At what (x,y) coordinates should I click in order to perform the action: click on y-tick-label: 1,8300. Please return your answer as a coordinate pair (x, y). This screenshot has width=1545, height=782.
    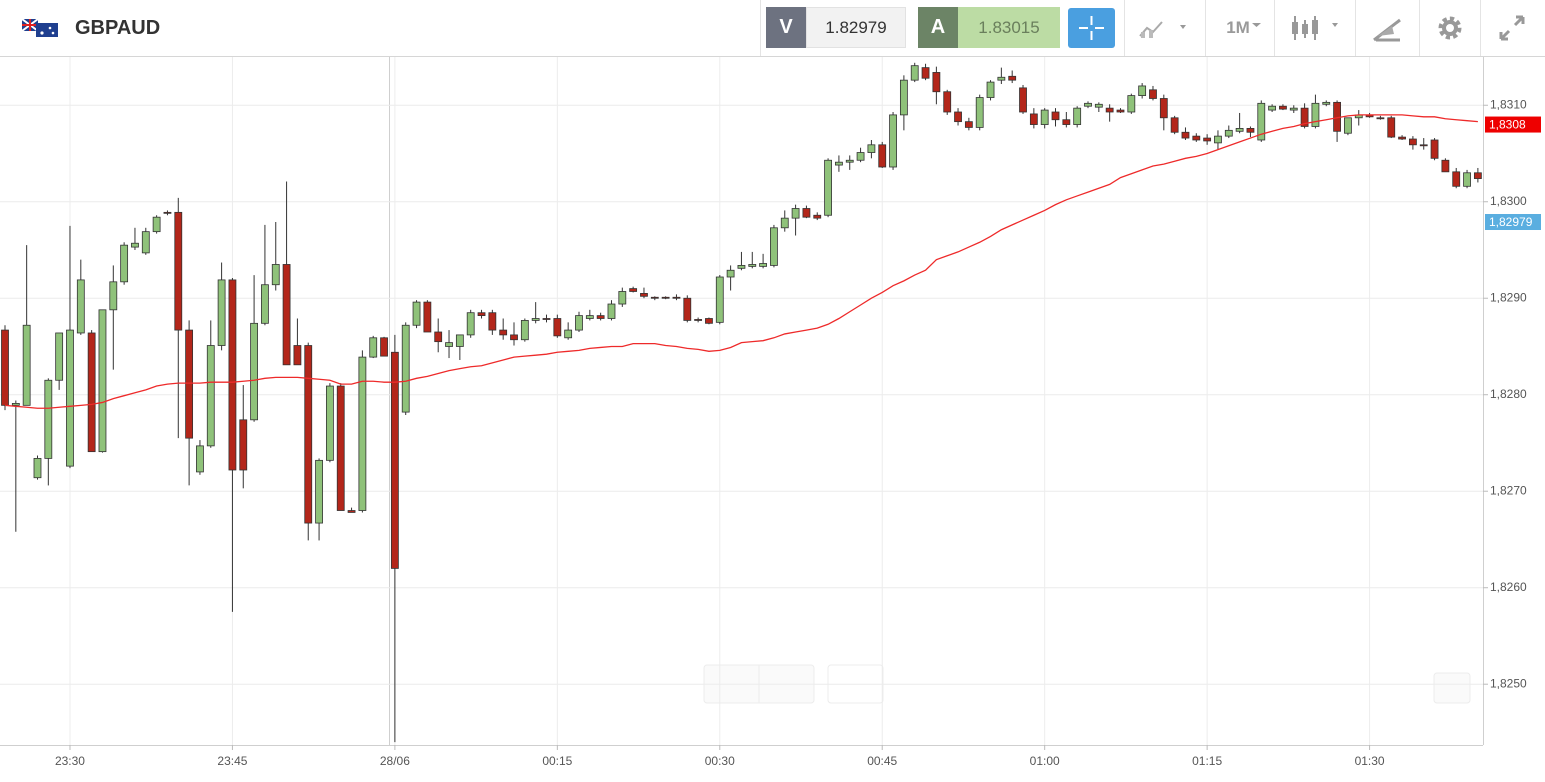
    Looking at the image, I should click on (1508, 201).